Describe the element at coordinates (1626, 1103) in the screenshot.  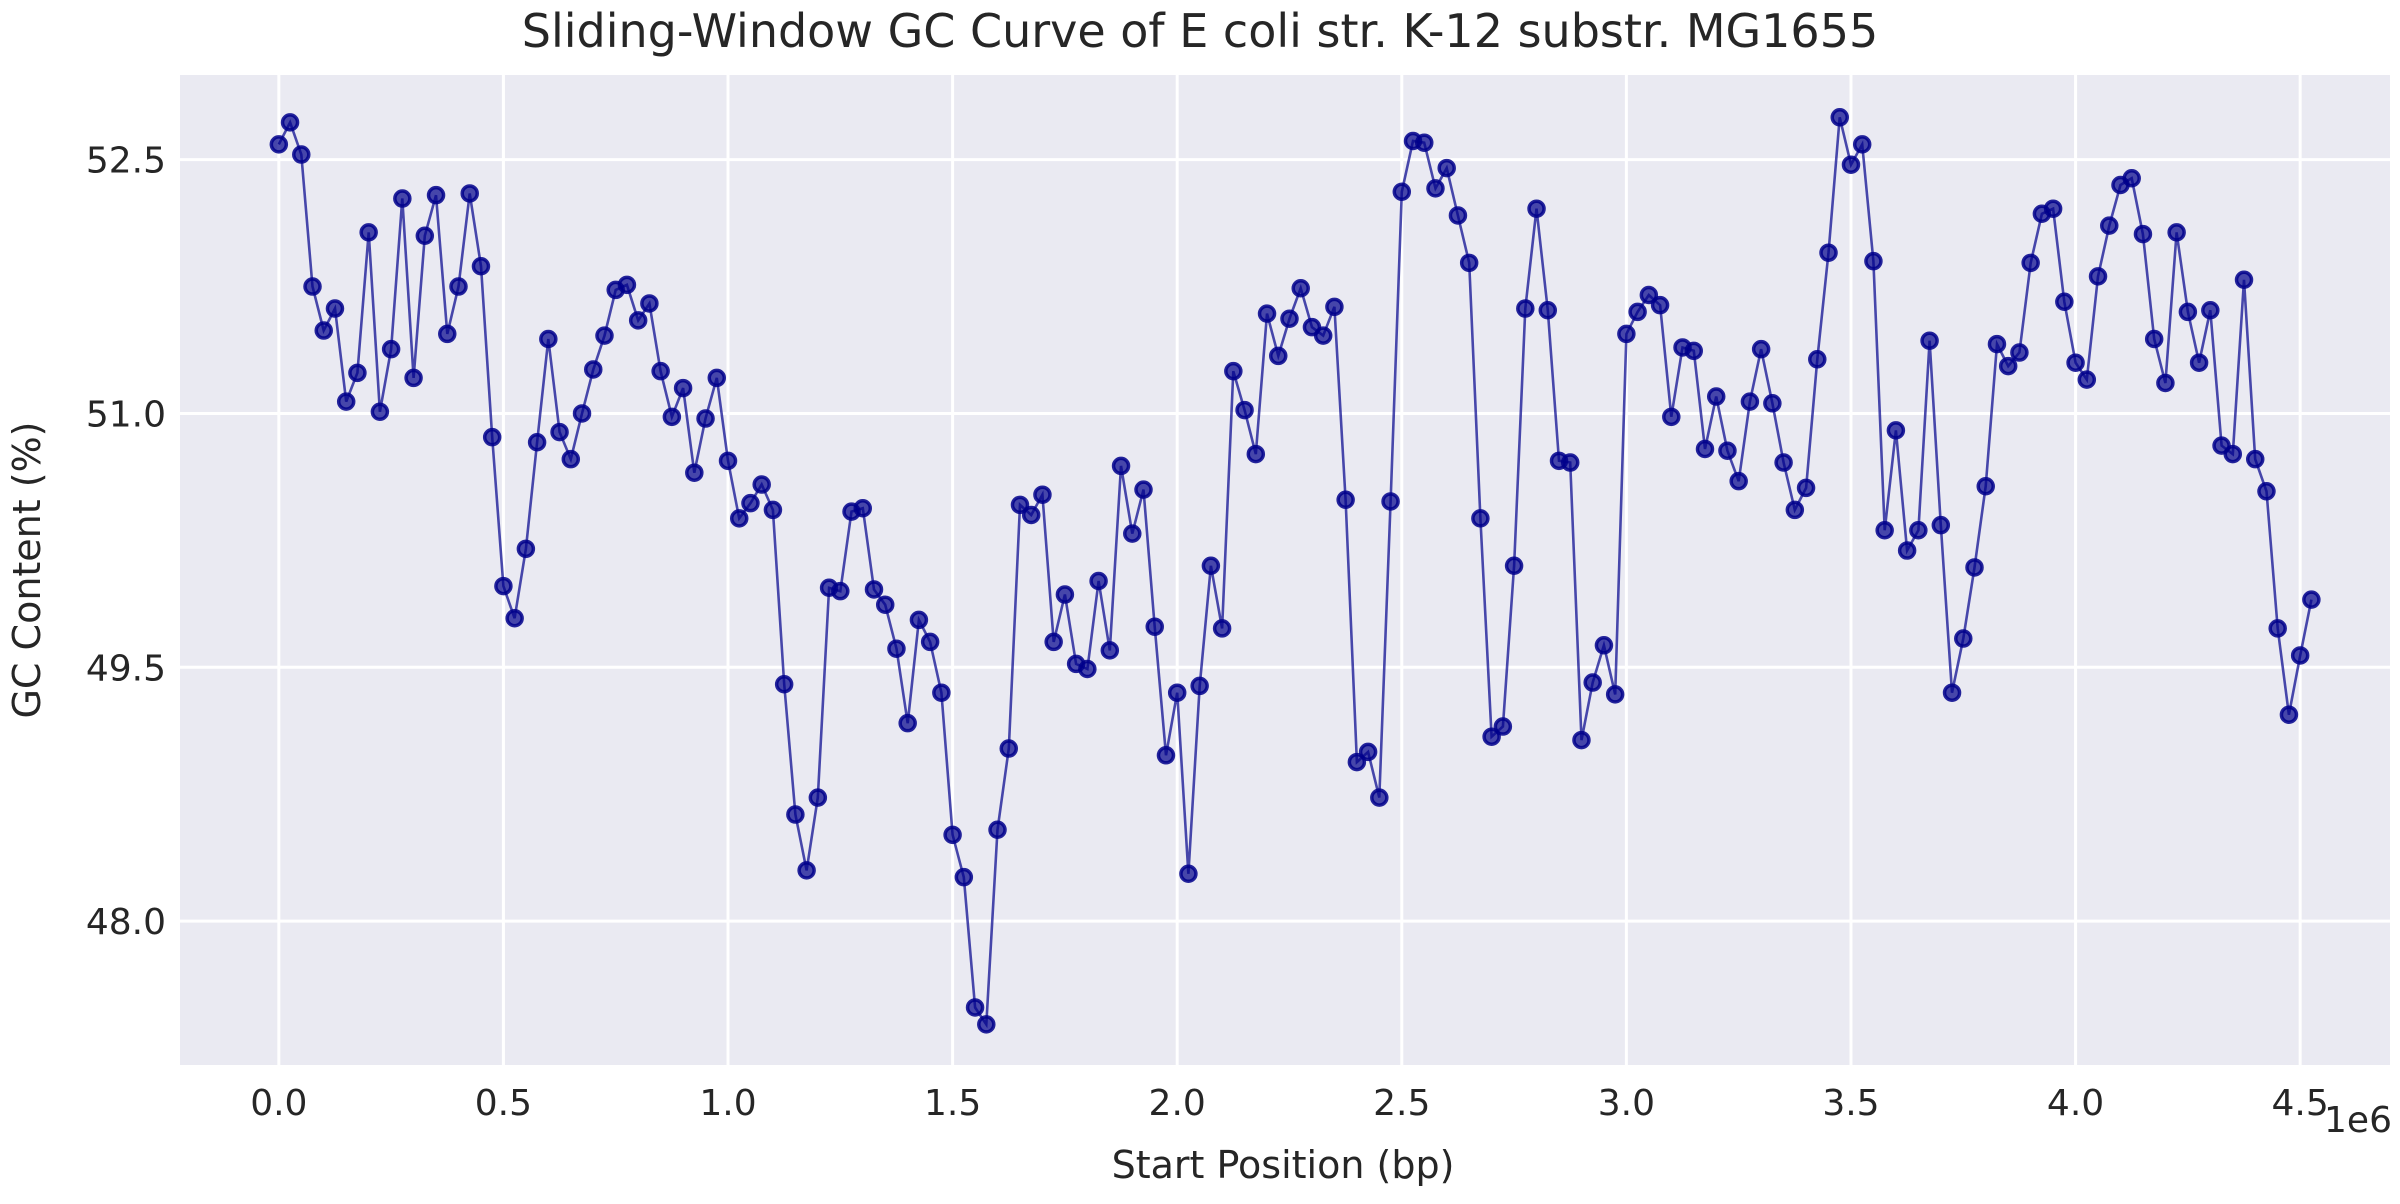
I see `x-tick-label: 3.0` at that location.